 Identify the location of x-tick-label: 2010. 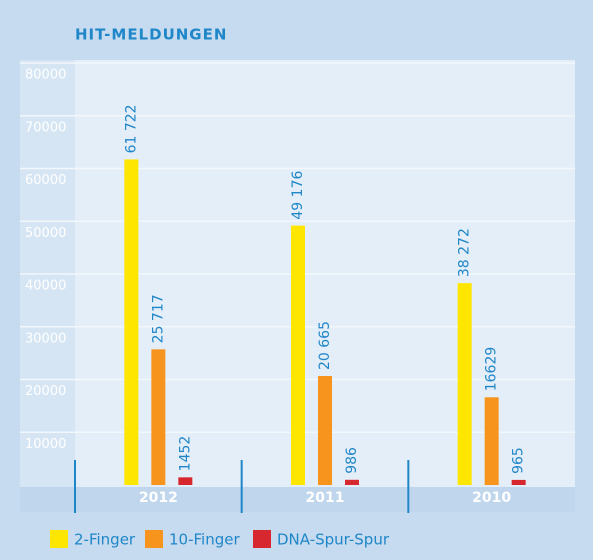
(491, 498).